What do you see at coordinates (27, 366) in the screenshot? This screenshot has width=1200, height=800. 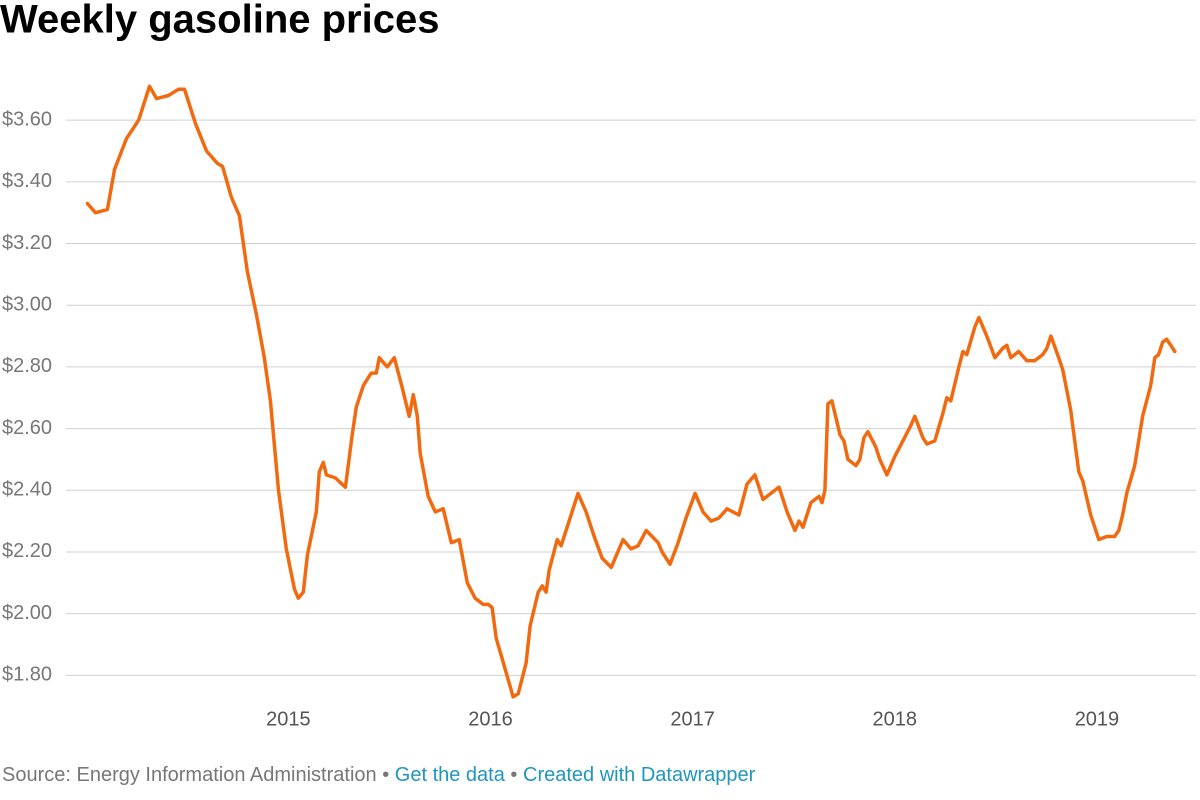 I see `y-tick-label: $2.80` at bounding box center [27, 366].